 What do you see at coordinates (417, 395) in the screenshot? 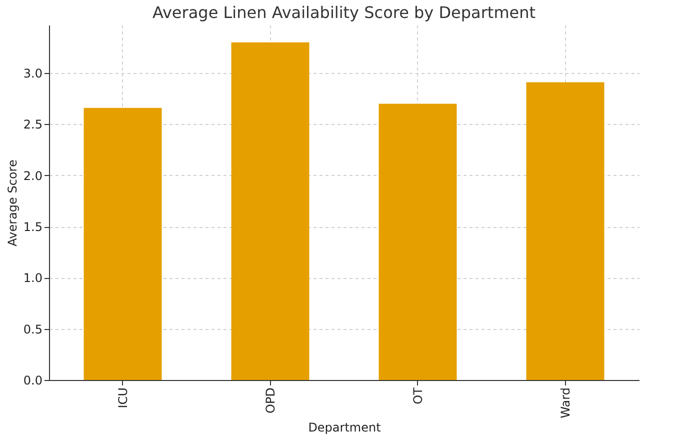
I see `x-tick-label: OT` at bounding box center [417, 395].